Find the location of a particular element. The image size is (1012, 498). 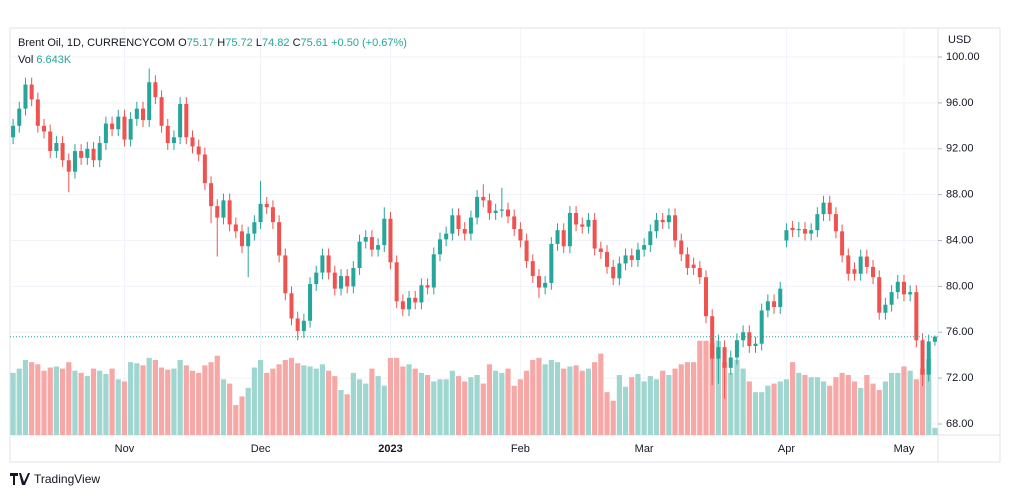

brand: TradingView is located at coordinates (55, 479).